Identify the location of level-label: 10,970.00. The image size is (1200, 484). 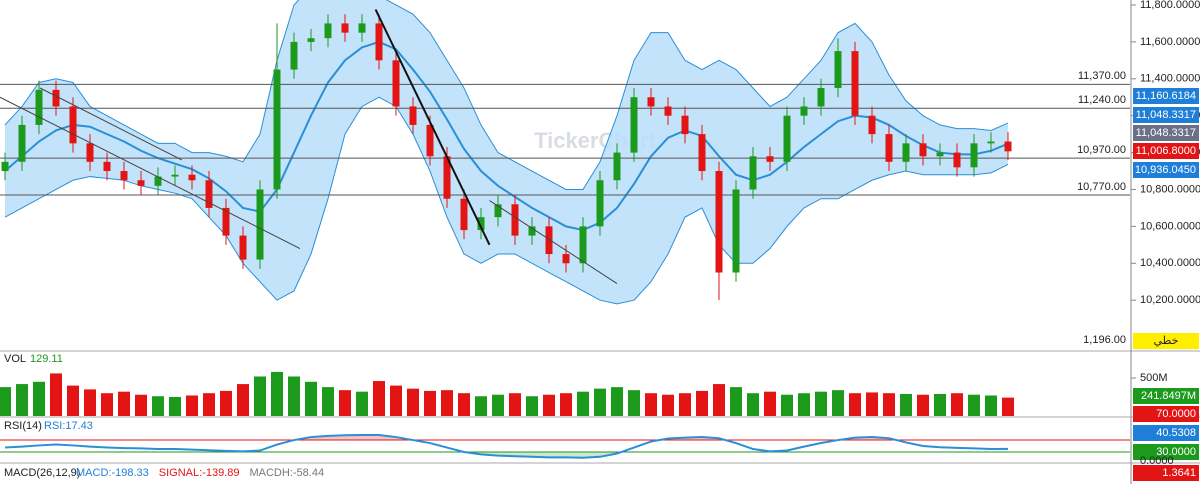
(1101, 150).